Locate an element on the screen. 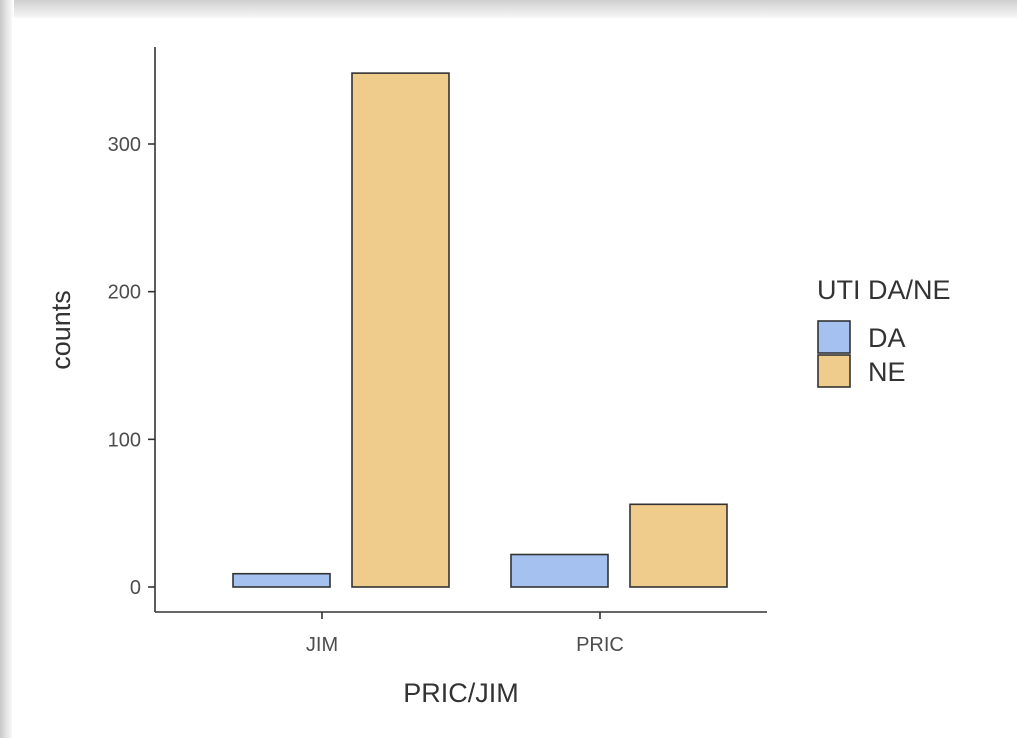 This screenshot has width=1017, height=738. bar-ne-jim is located at coordinates (400, 330).